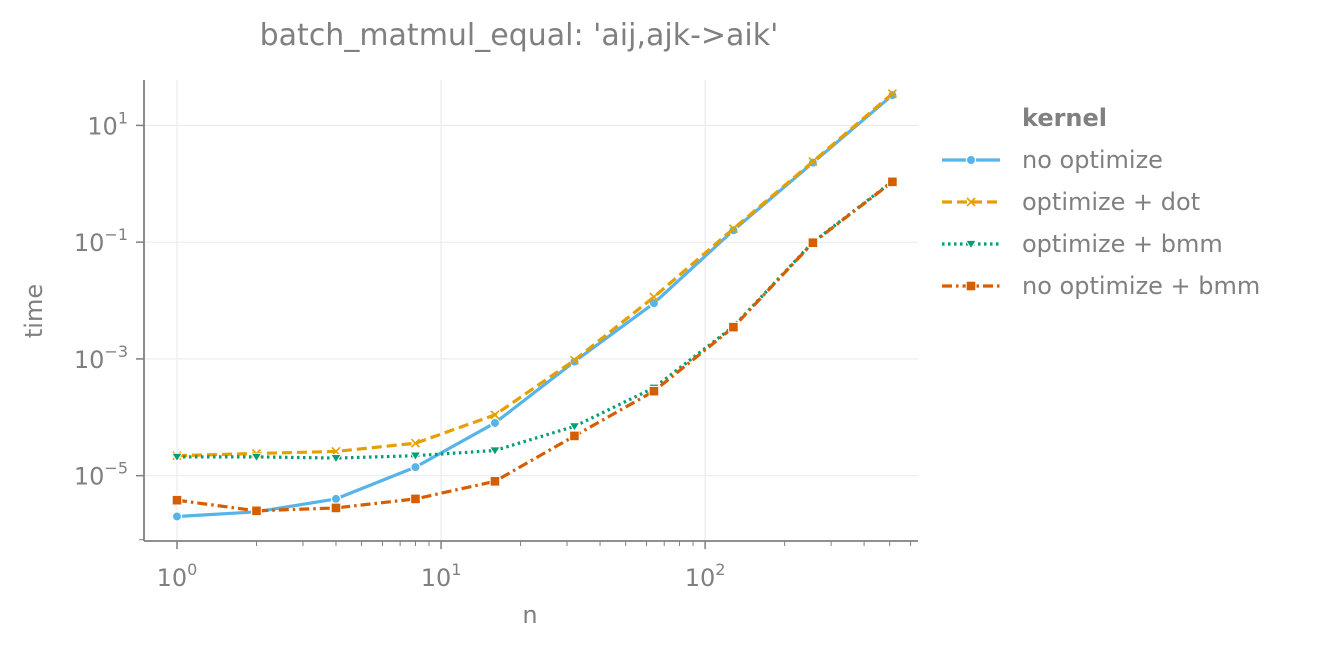 This screenshot has height=650, width=1328. Describe the element at coordinates (1141, 286) in the screenshot. I see `legend-label: no optimize + bmm` at that location.